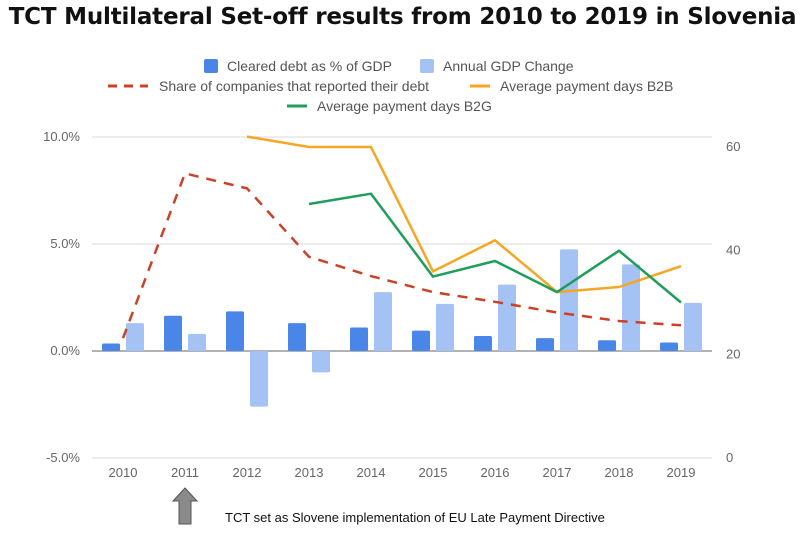  I want to click on x-tick-label: 2012, so click(247, 472).